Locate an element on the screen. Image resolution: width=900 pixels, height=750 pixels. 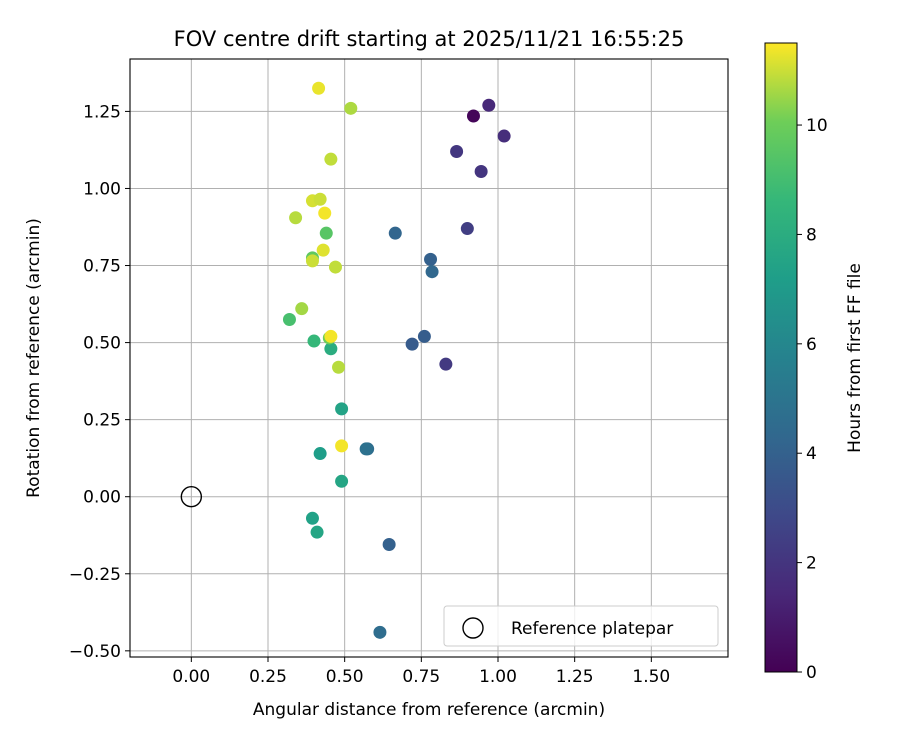
colorbar: 0 2 4 6 8 10 Hours from first FF file is located at coordinates (814, 362).